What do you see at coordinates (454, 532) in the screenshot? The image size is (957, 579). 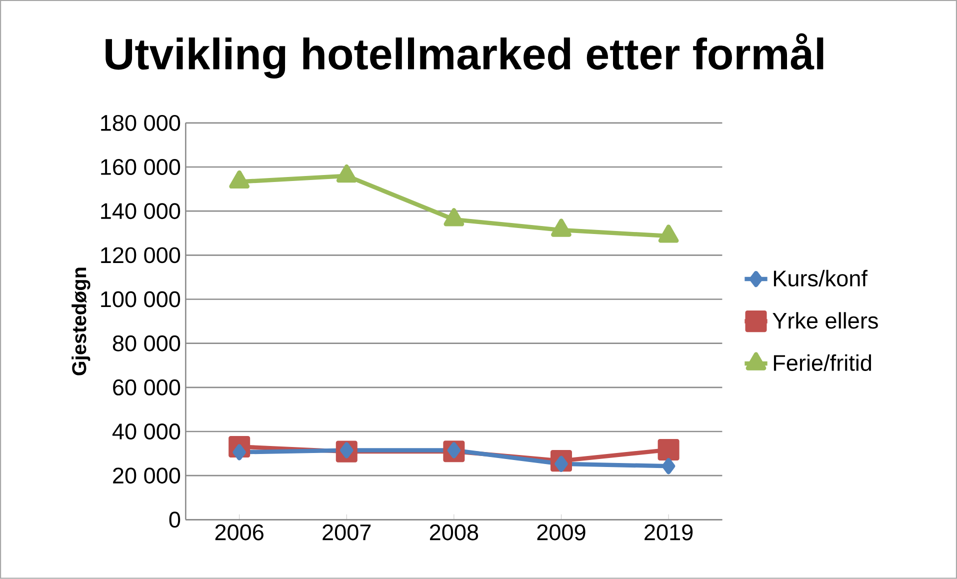 I see `x-tick-label: 2008` at bounding box center [454, 532].